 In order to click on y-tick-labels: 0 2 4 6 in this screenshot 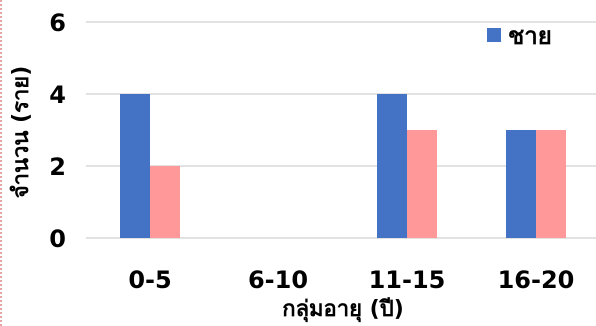, I will do `click(57, 131)`.